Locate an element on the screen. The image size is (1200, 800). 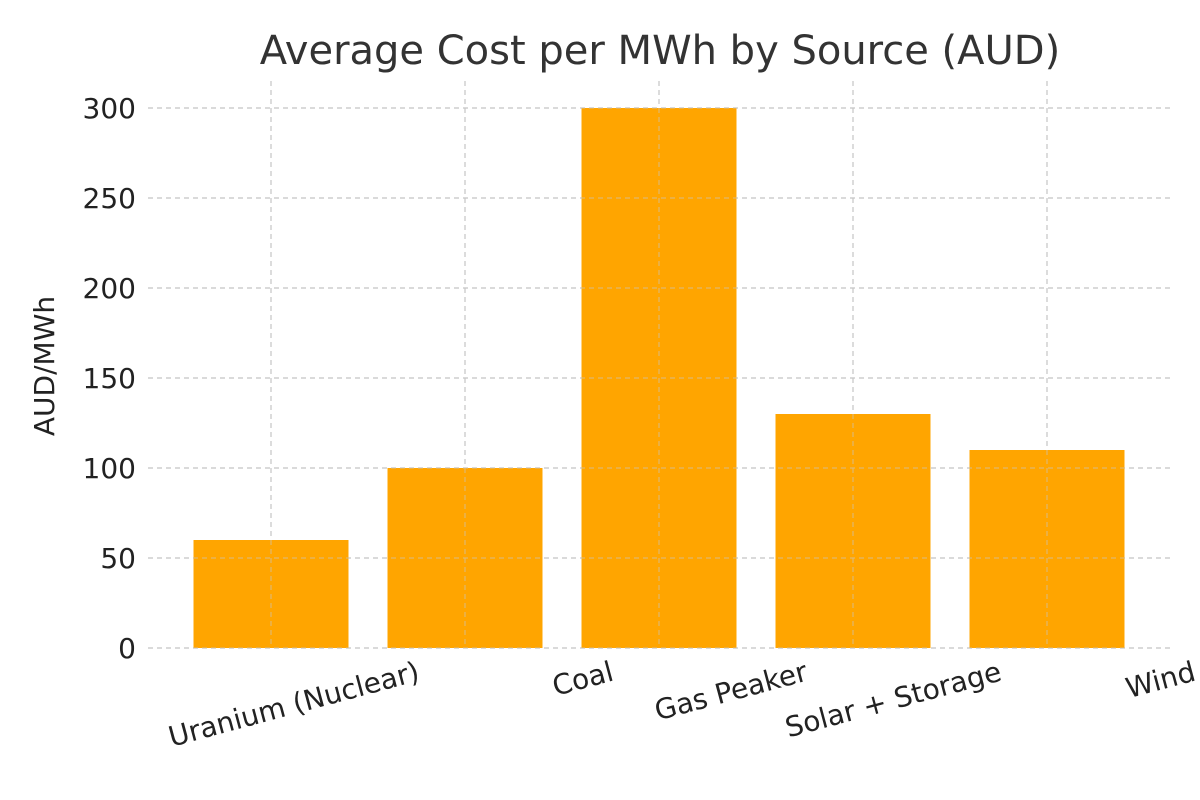
y-tick-label: 100 is located at coordinates (109, 468).